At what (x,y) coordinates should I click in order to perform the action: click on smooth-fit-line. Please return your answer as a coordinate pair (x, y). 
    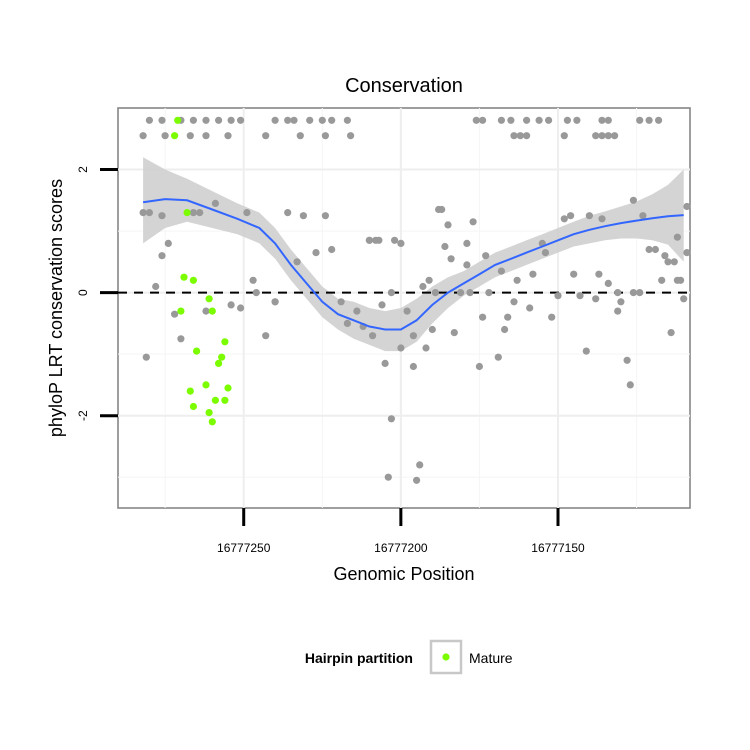
    Looking at the image, I should click on (413, 264).